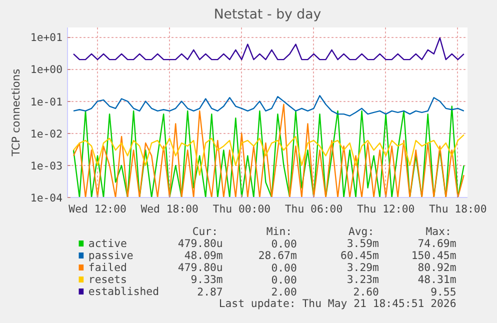  I want to click on text: 48.09m, so click(203, 255).